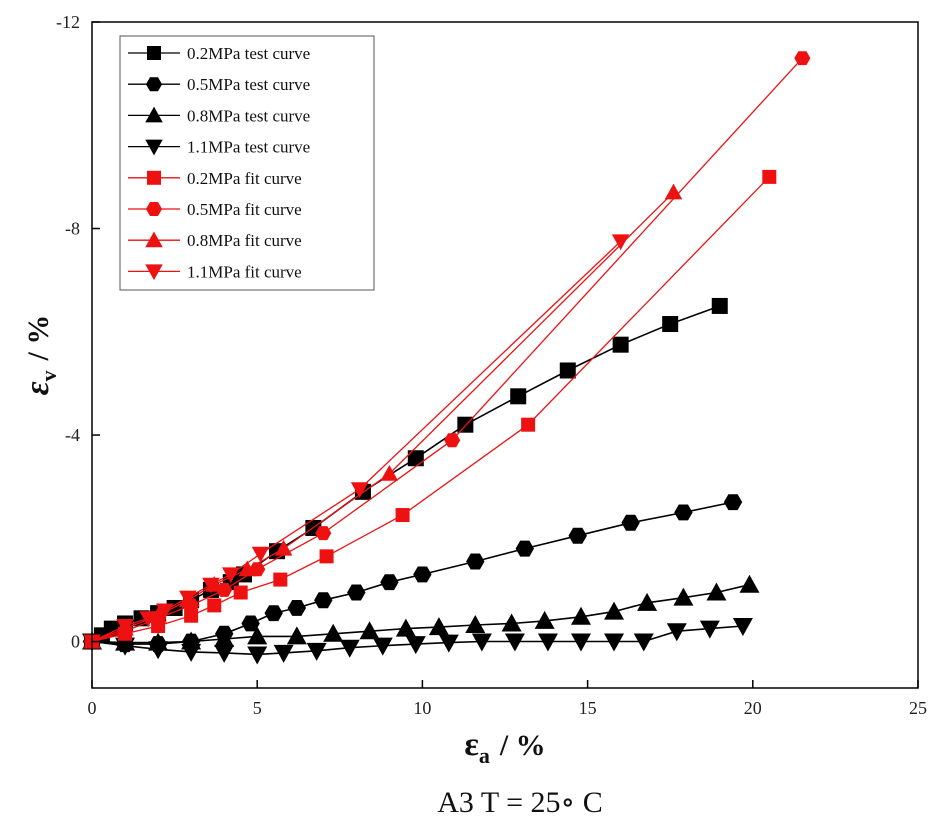 The width and height of the screenshot is (942, 829). I want to click on legend-label-4: 0.2MPa fit curve, so click(244, 178).